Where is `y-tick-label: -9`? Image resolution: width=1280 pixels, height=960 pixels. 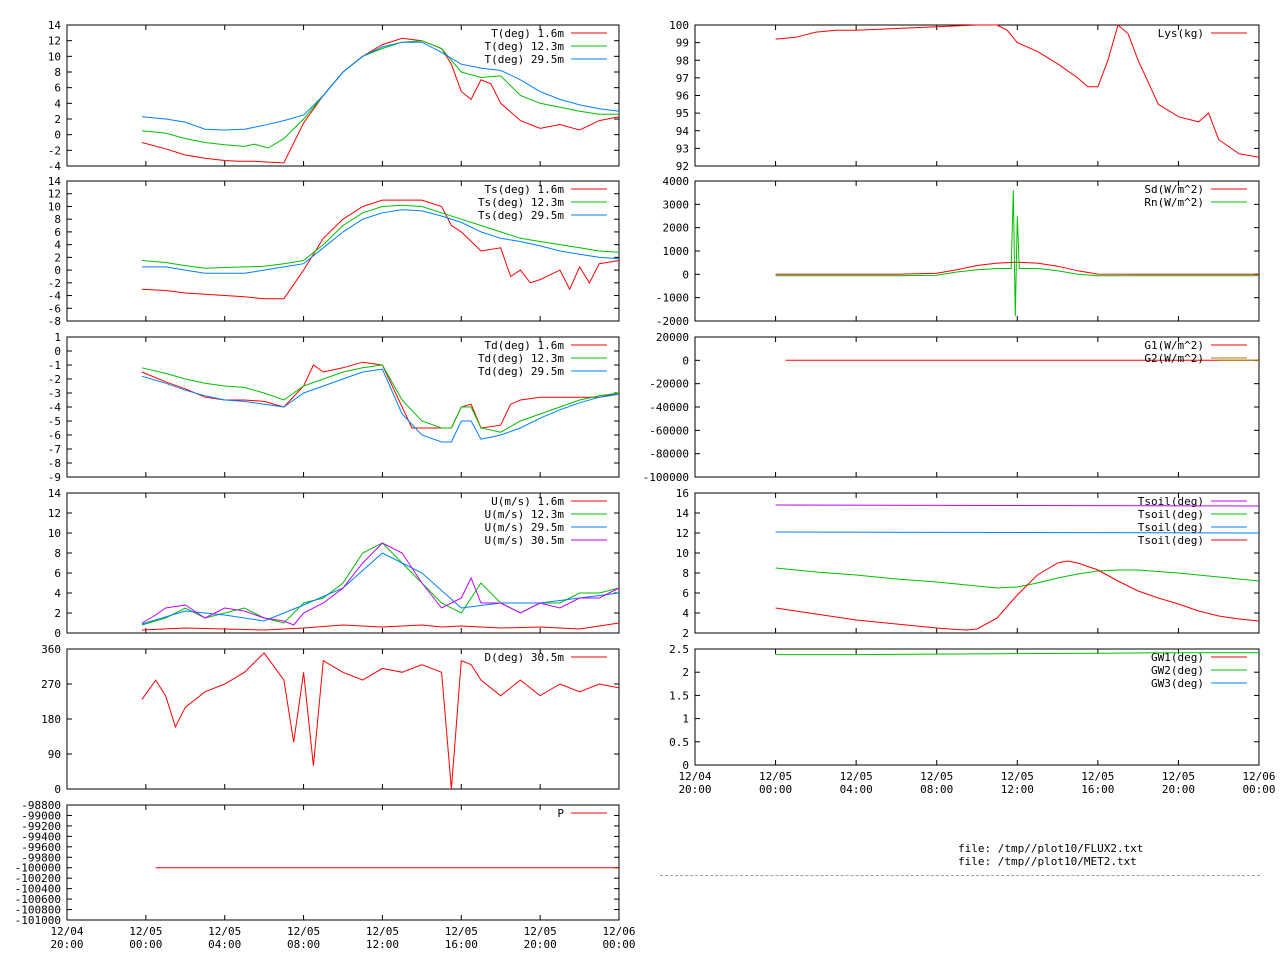 y-tick-label: -9 is located at coordinates (54, 477).